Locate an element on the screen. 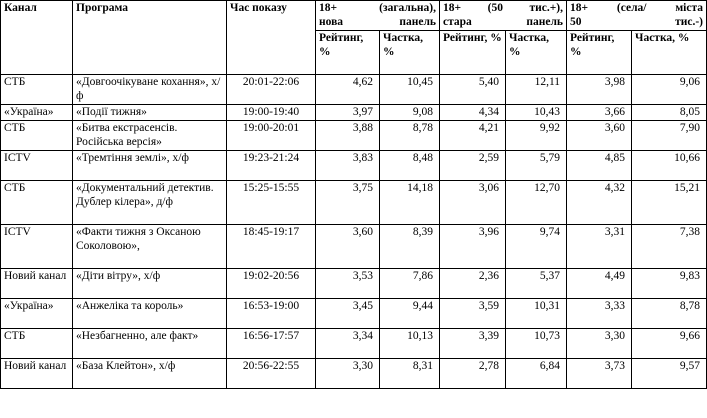 Image resolution: width=707 pixels, height=418 pixels. cell-share-50k: 9,74 is located at coordinates (536, 246).